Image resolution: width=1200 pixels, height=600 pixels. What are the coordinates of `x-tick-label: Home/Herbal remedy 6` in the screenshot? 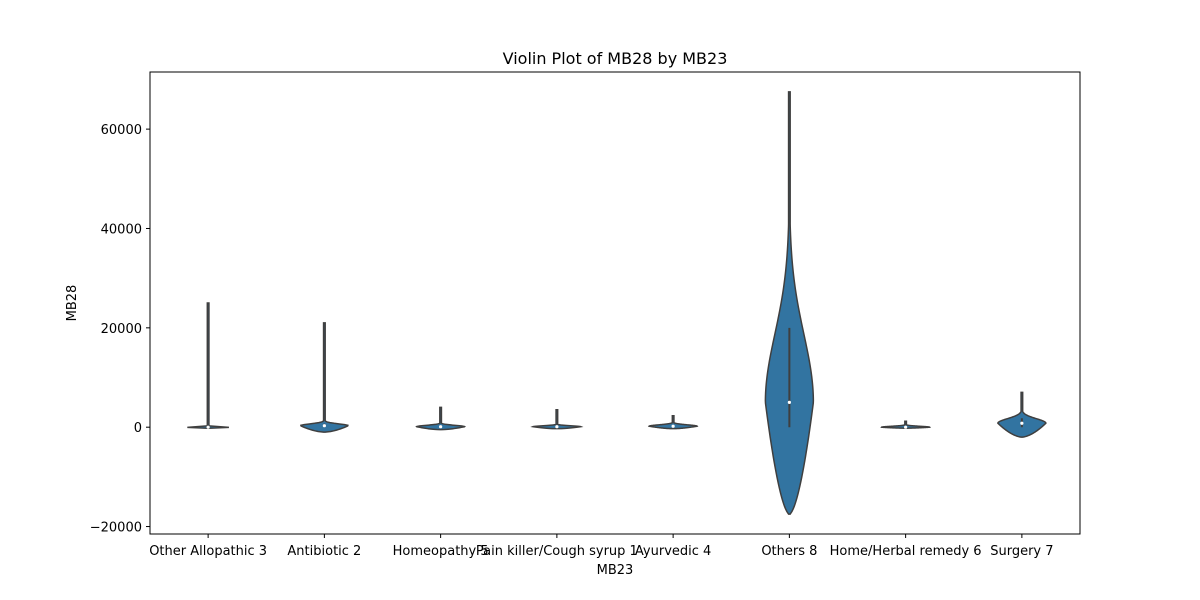 It's located at (906, 551).